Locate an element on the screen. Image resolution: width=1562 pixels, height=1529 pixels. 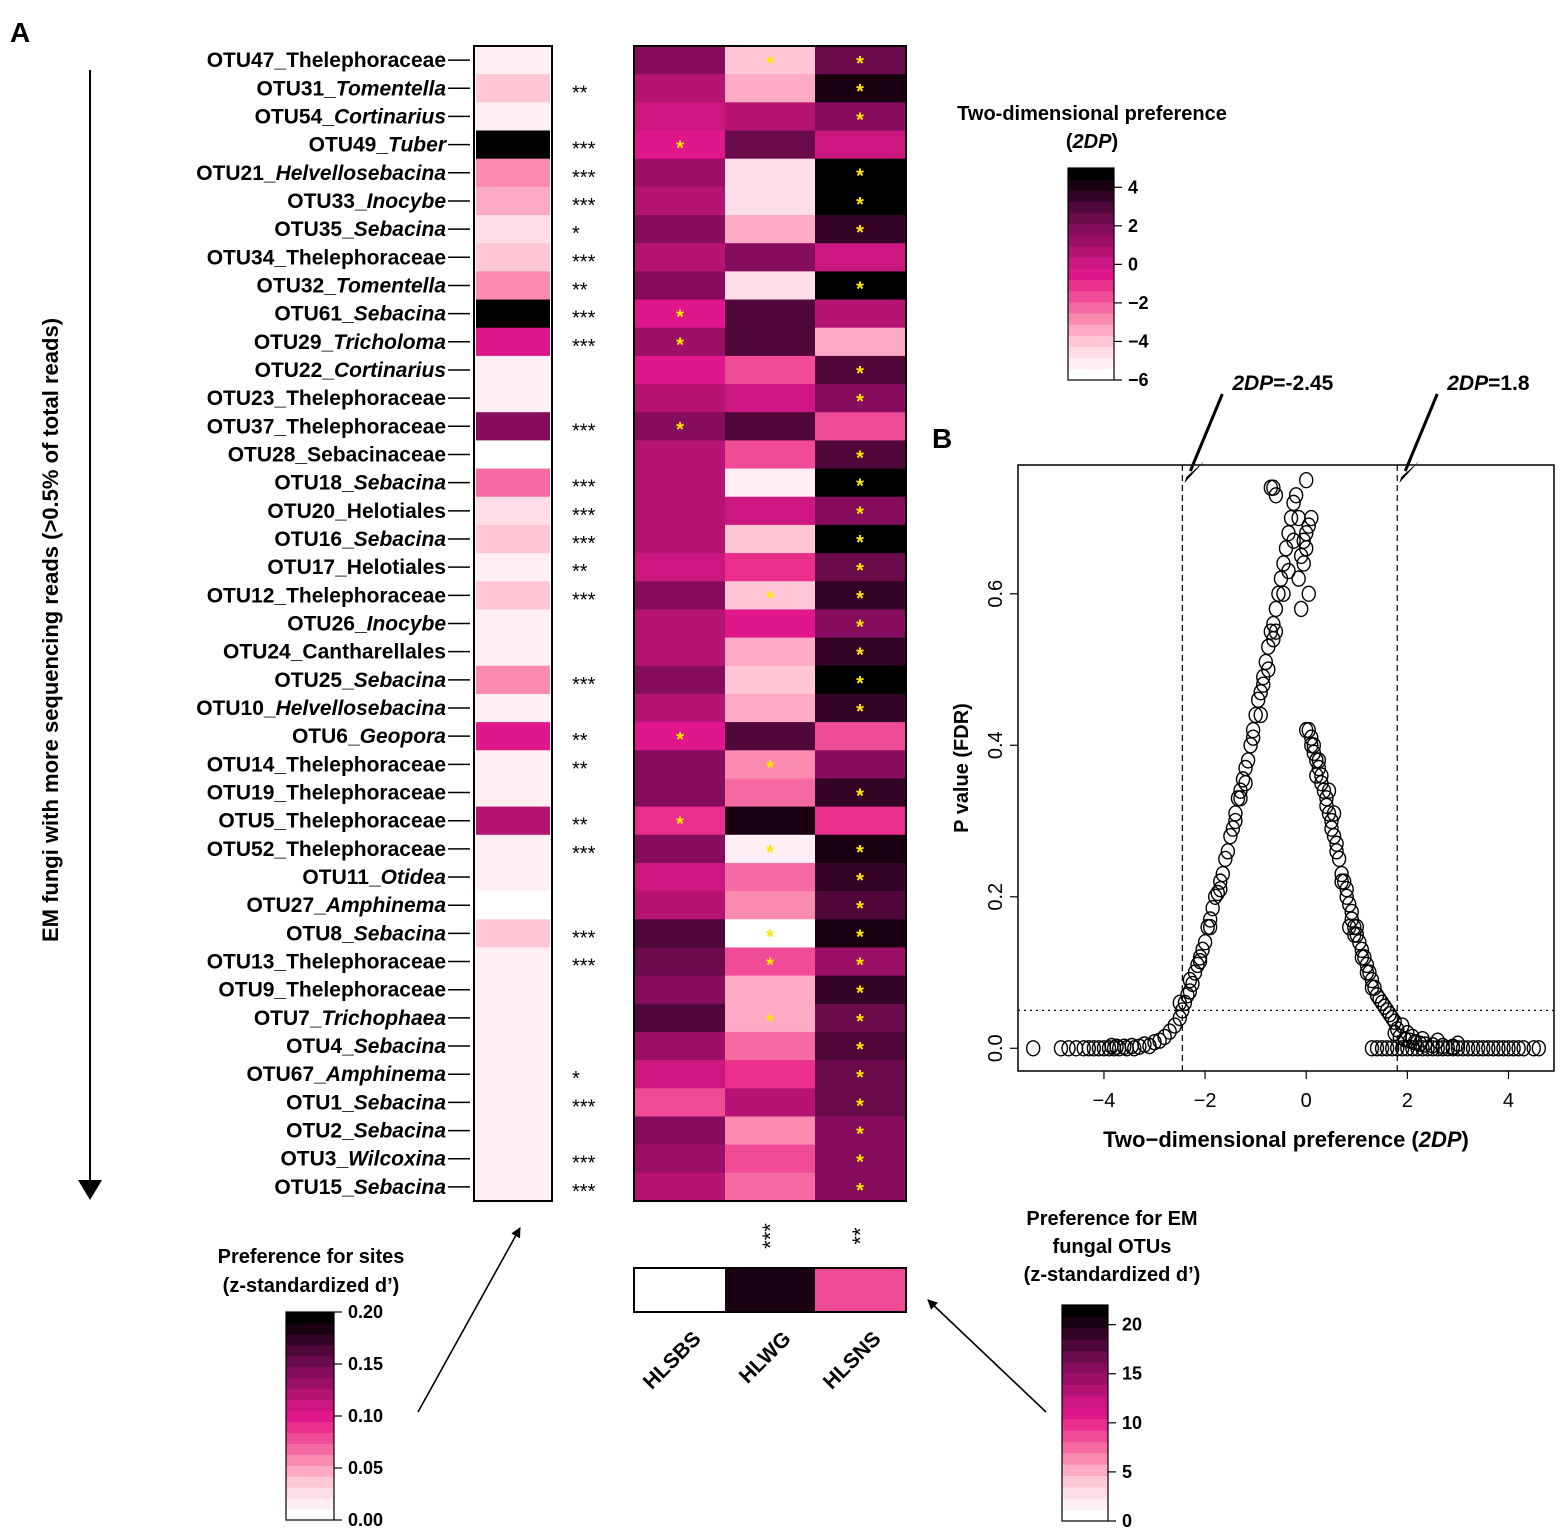
otu-label: OTU7_Trichophaea is located at coordinates (350, 1018).